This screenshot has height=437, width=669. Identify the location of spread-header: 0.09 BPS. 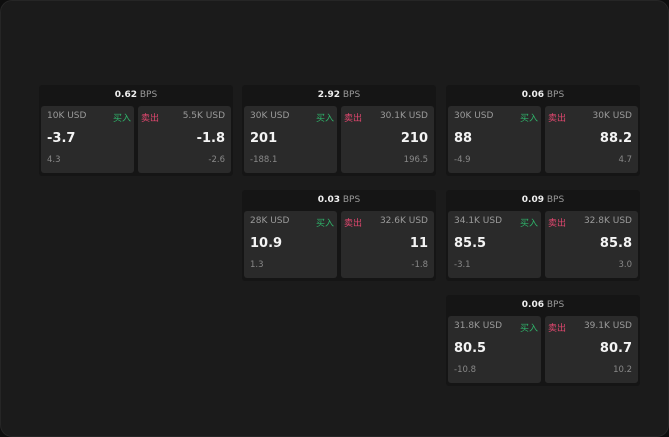
(543, 200).